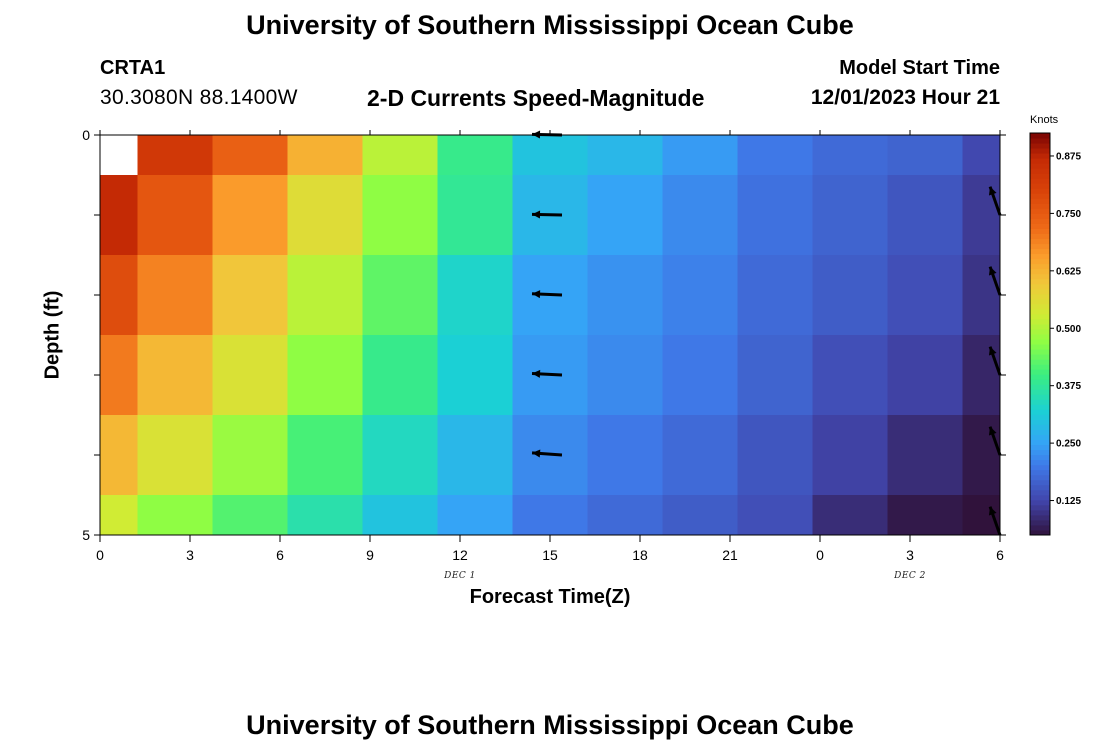  Describe the element at coordinates (370, 555) in the screenshot. I see `x-tick-label: 9` at that location.